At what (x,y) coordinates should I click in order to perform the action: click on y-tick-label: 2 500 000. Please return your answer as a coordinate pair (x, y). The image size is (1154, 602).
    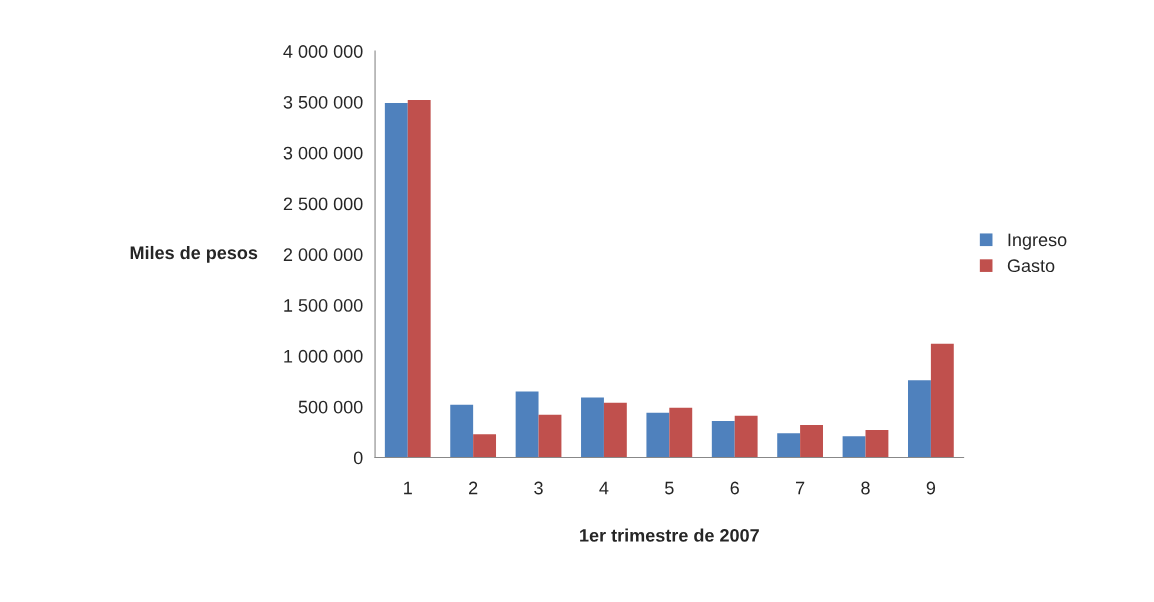
    Looking at the image, I should click on (323, 204).